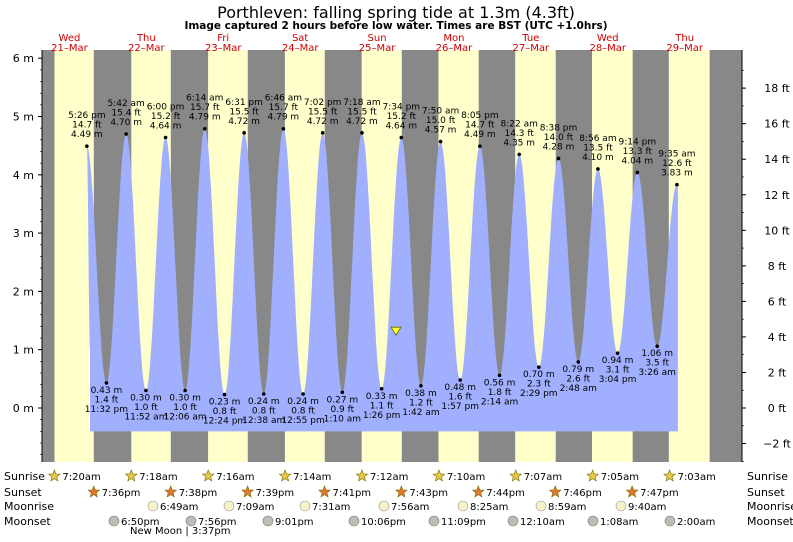 The width and height of the screenshot is (793, 542). I want to click on day-date: 23–Mar, so click(223, 48).